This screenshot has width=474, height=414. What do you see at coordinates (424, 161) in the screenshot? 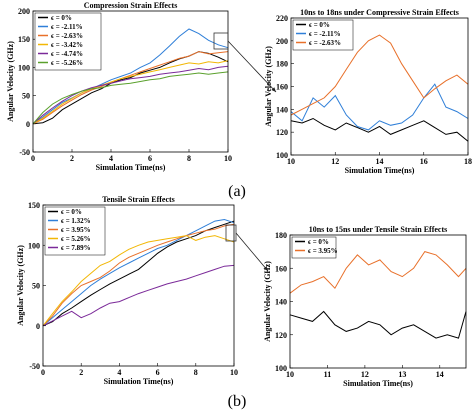
I see `x-tick-label: 16` at bounding box center [424, 161].